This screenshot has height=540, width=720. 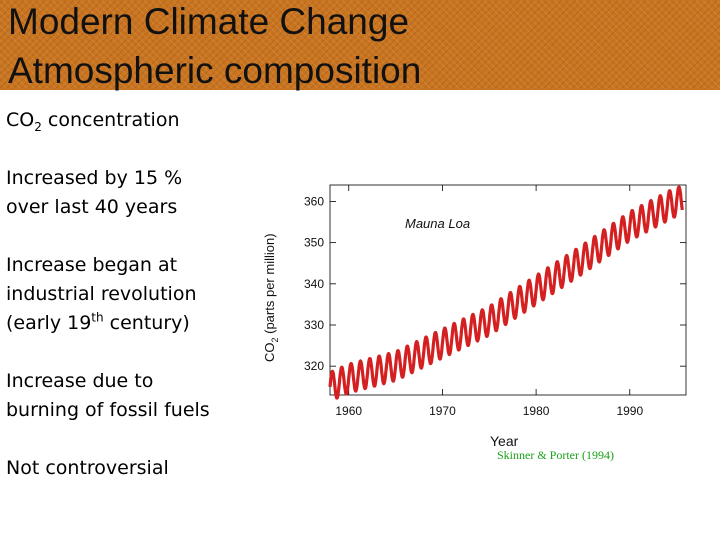 I want to click on superscript: th, so click(x=97, y=317).